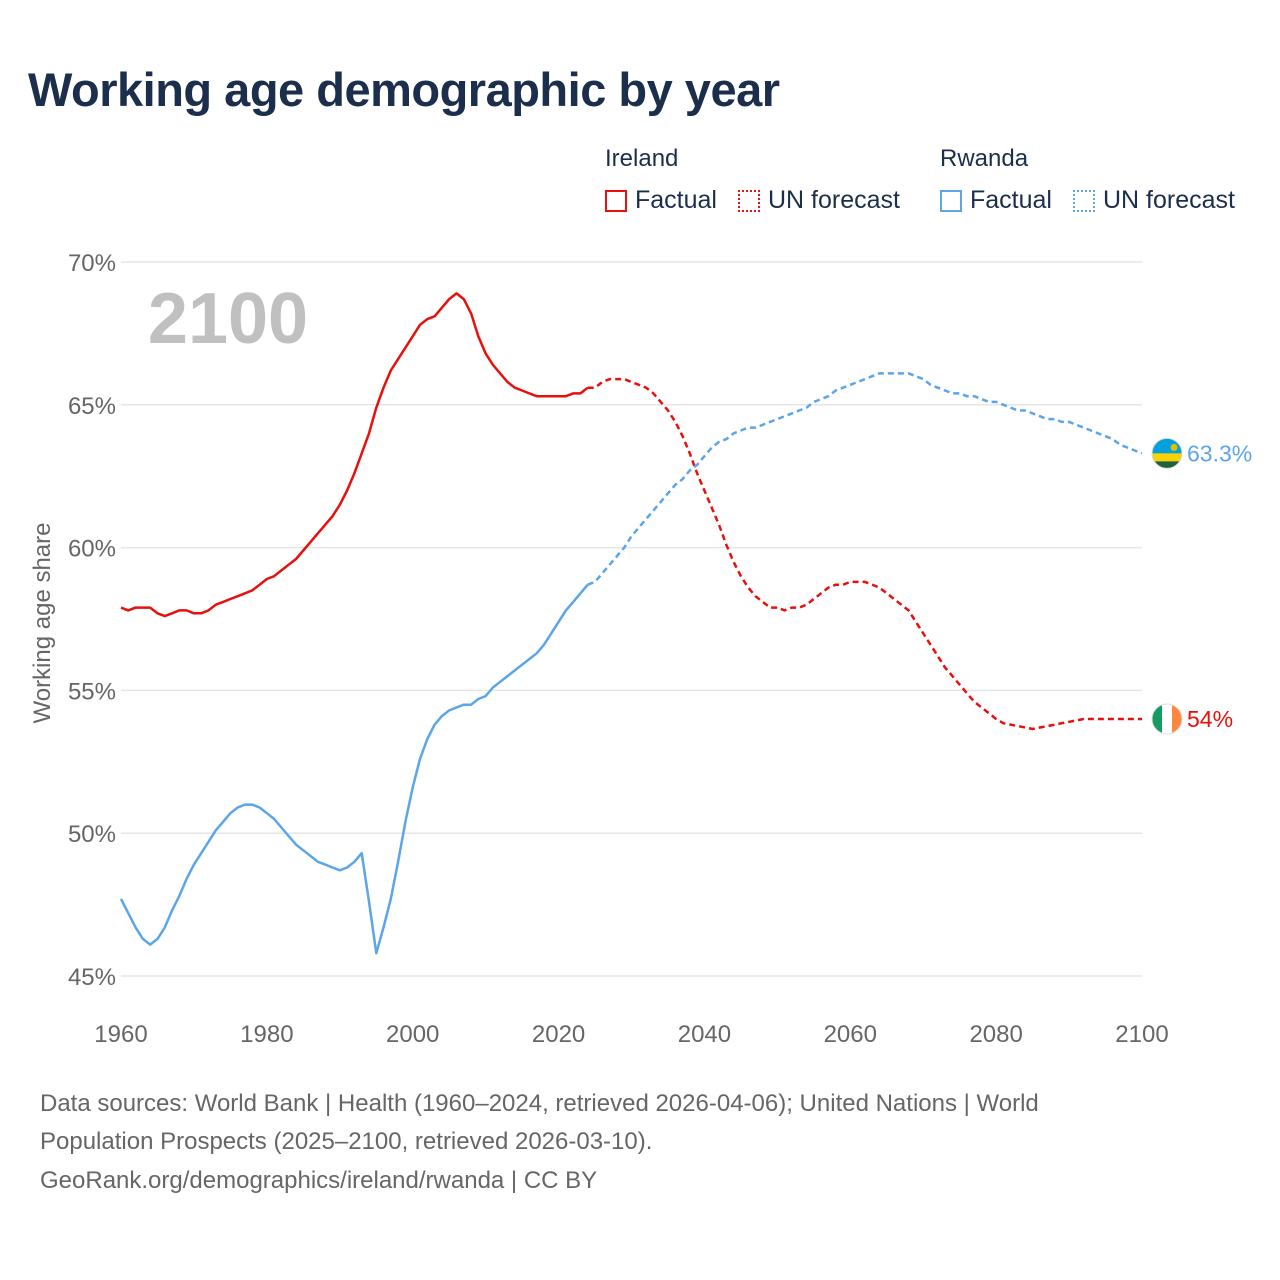 The width and height of the screenshot is (1280, 1280). Describe the element at coordinates (354, 455) in the screenshot. I see `ireland-factual-line` at that location.